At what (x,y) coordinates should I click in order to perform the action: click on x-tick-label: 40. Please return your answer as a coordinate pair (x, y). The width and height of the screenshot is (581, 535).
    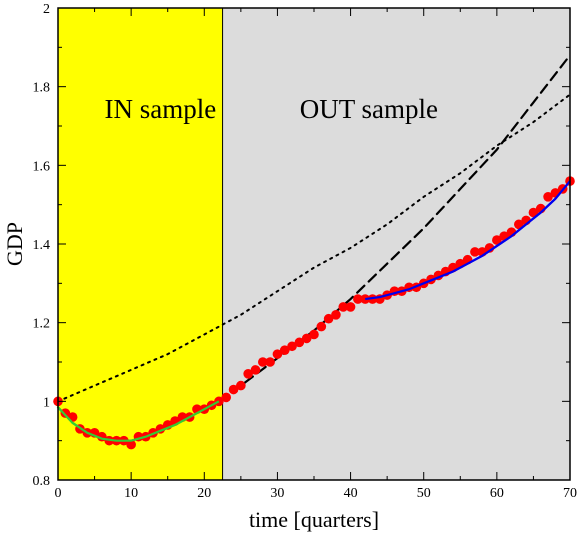
    Looking at the image, I should click on (351, 493).